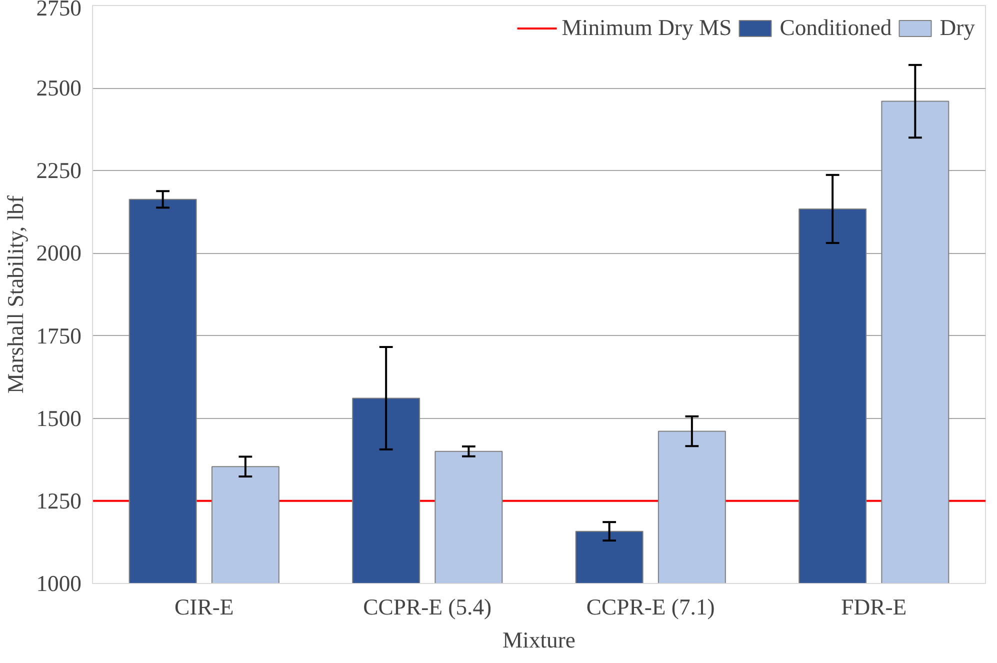 This screenshot has height=663, width=997. What do you see at coordinates (59, 88) in the screenshot?
I see `y-tick-label: 2500` at bounding box center [59, 88].